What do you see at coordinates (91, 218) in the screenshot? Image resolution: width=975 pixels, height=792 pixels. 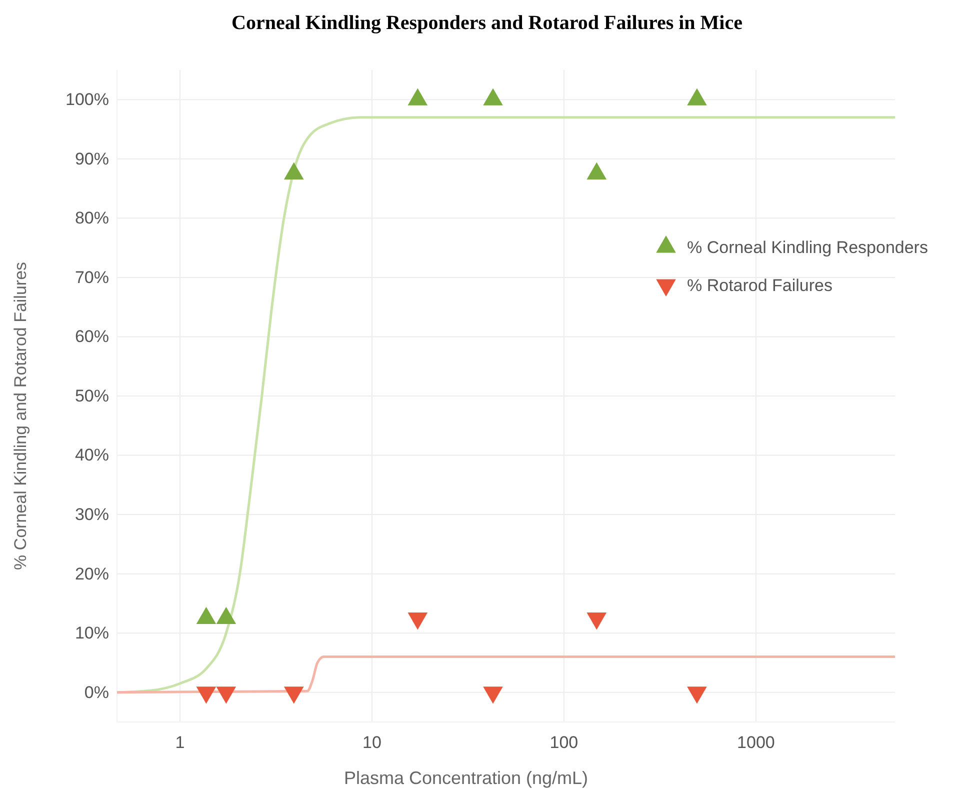 I see `y-tick-label: 80%` at bounding box center [91, 218].